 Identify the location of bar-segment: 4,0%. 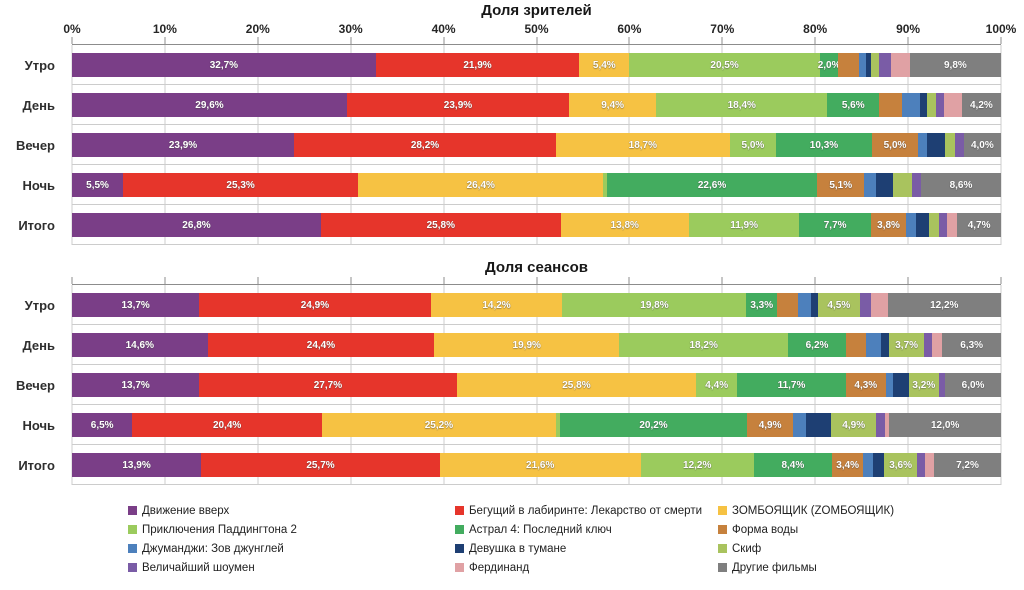
(982, 145).